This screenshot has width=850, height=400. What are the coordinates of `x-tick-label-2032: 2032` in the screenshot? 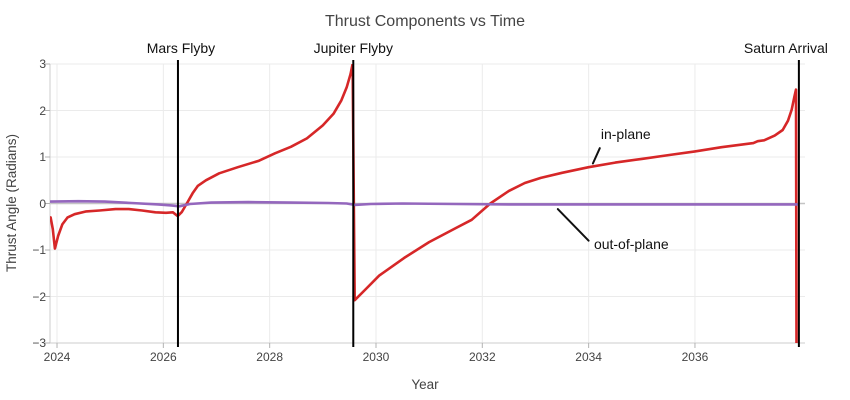 It's located at (482, 357).